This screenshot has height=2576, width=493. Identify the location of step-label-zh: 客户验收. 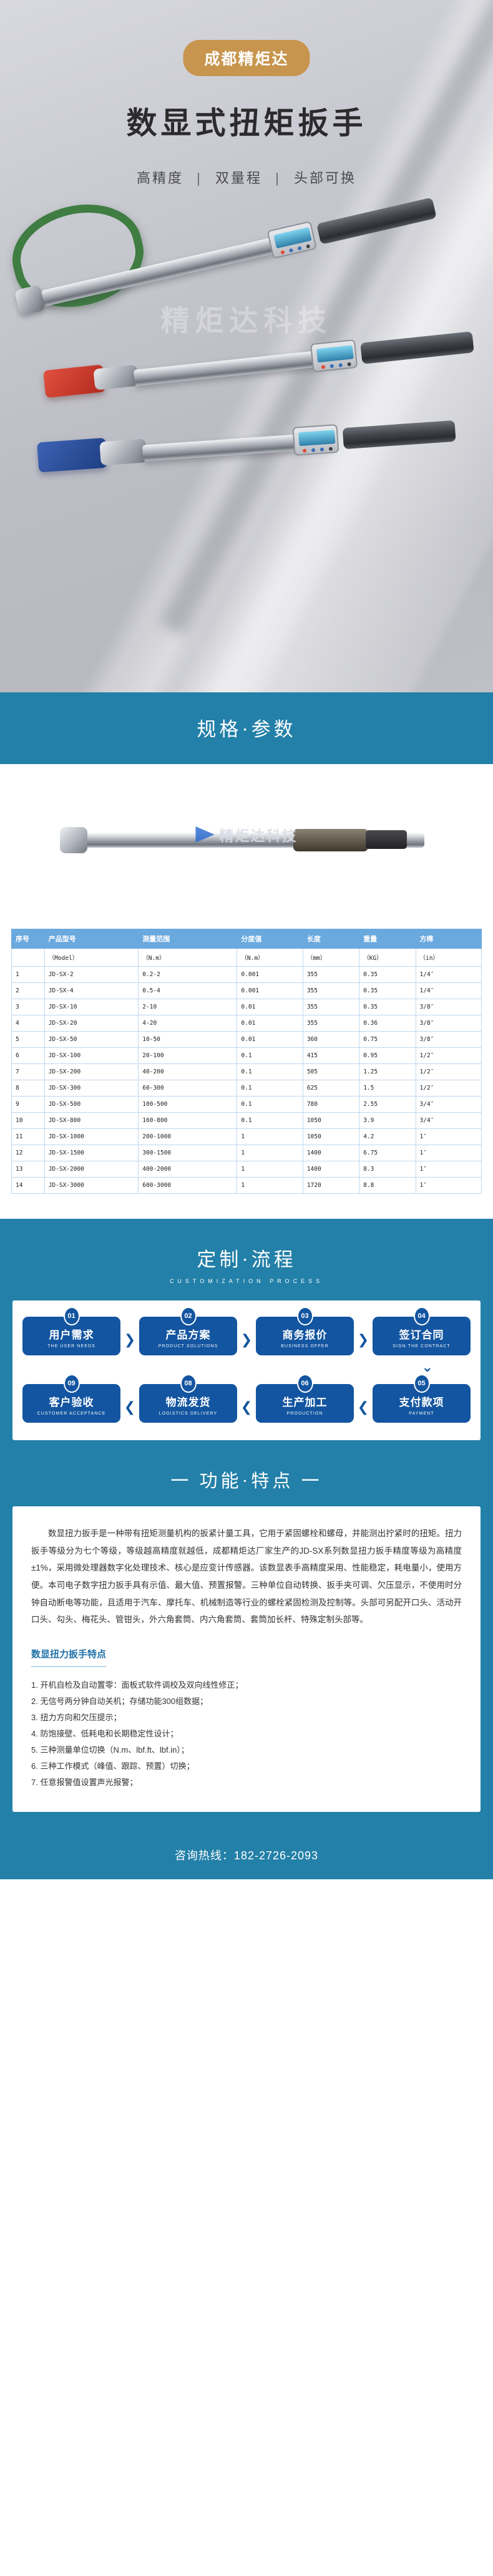
(71, 1402).